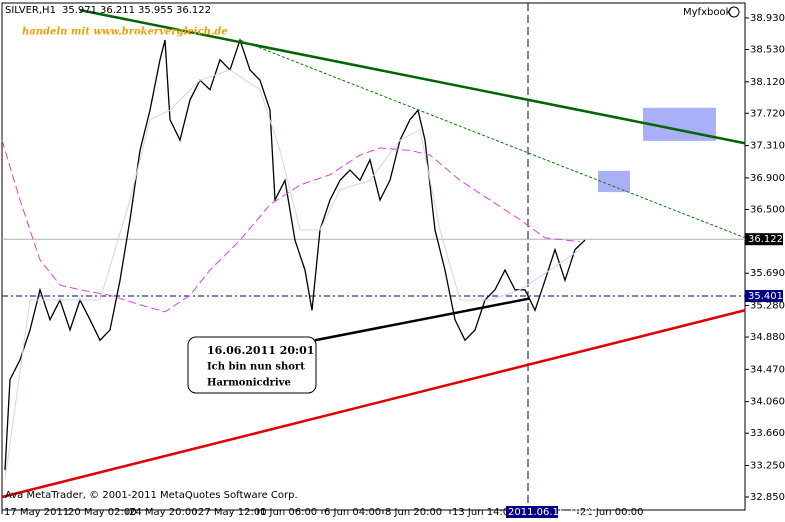  I want to click on annotation-line: Harmonicdrive, so click(249, 383).